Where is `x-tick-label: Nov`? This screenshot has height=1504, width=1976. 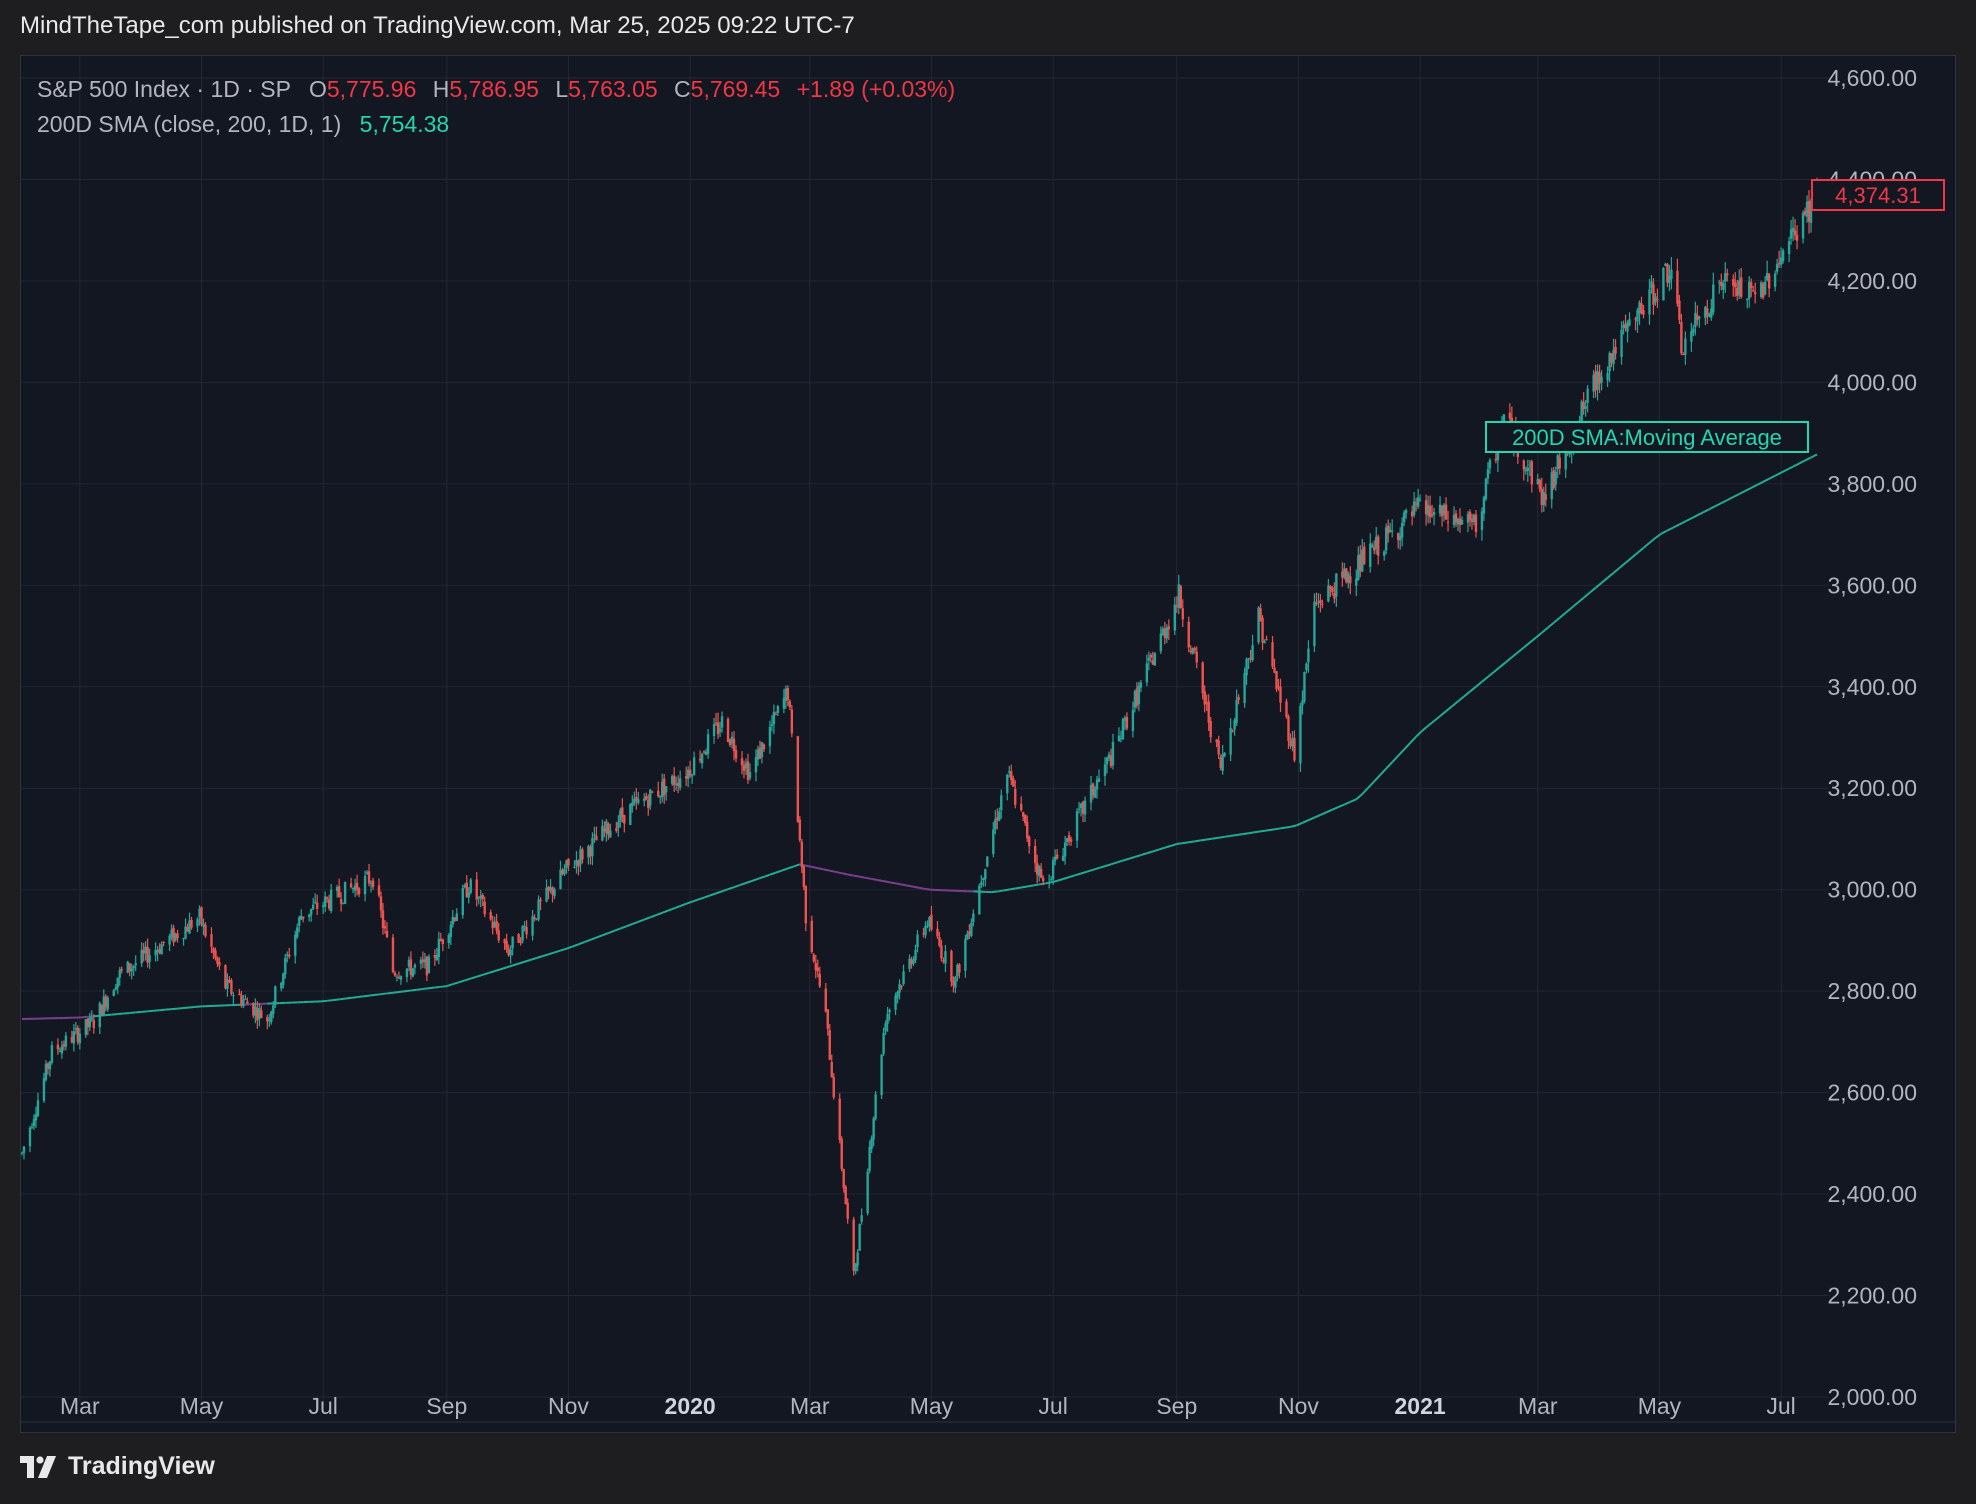
x-tick-label: Nov is located at coordinates (1298, 1406).